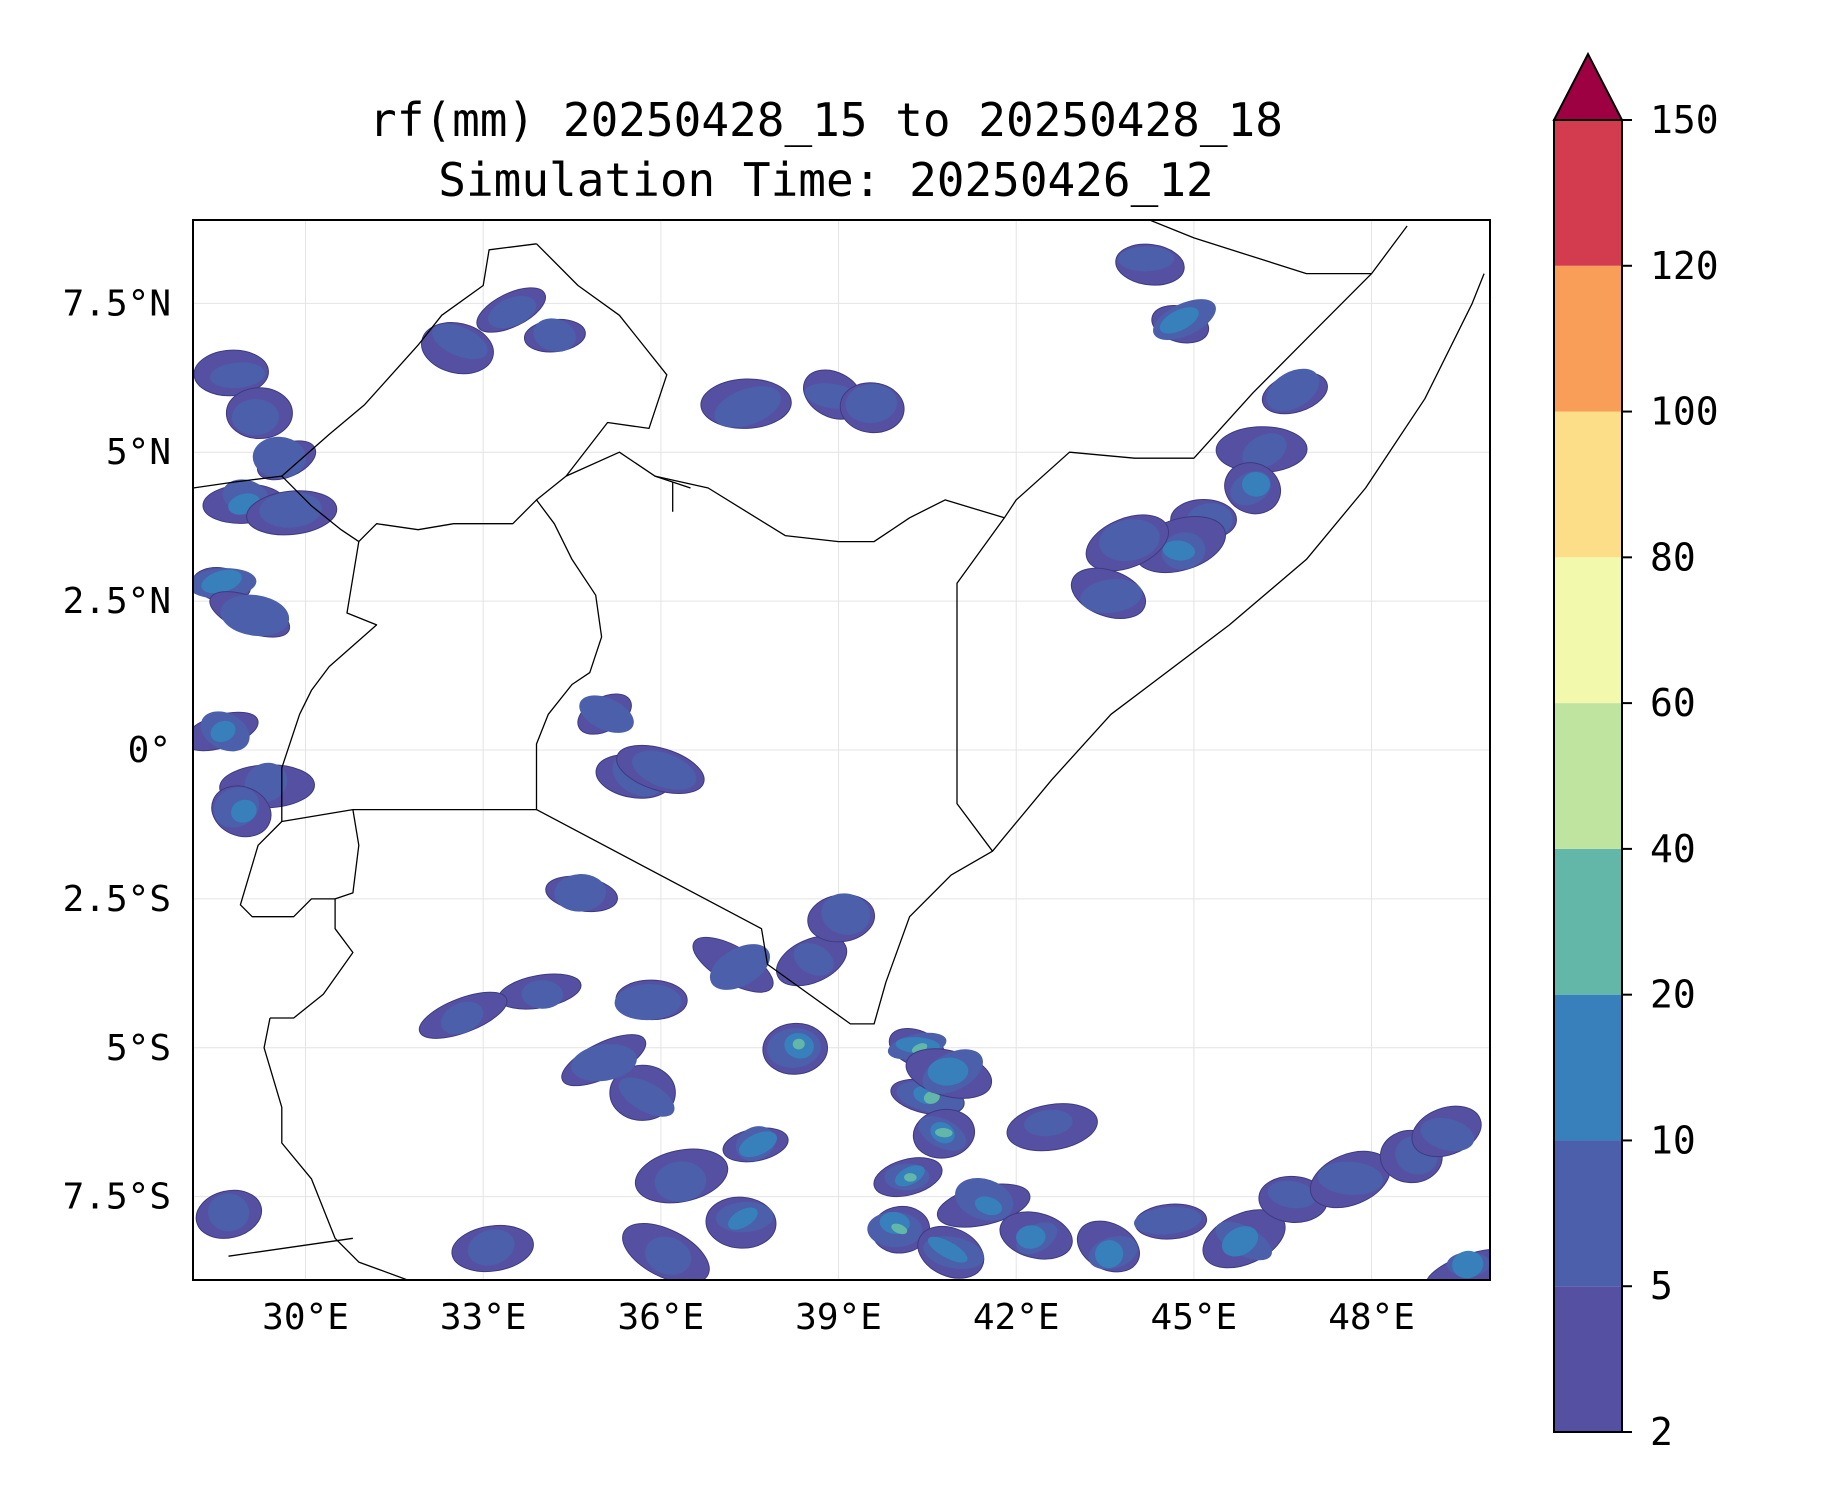 The width and height of the screenshot is (1833, 1500). I want to click on colorbar-tick-label: 20, so click(1673, 995).